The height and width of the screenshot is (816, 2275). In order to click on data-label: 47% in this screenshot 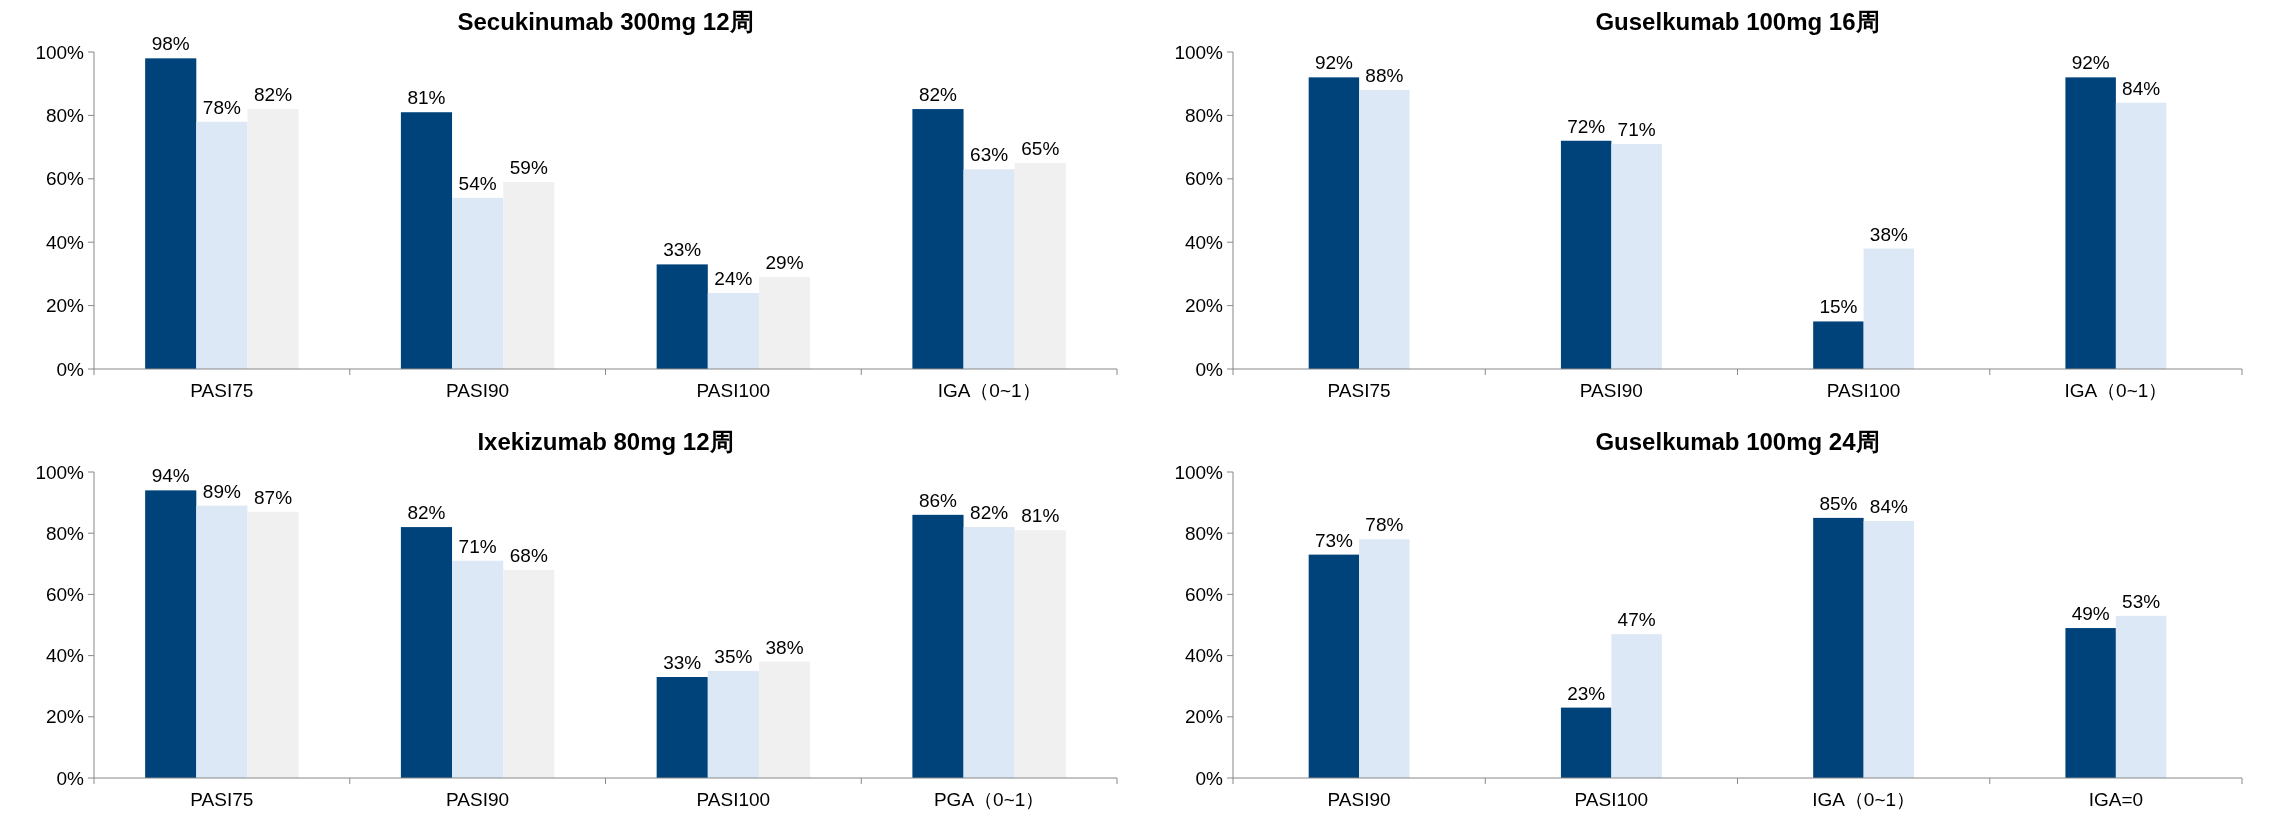, I will do `click(1636, 620)`.